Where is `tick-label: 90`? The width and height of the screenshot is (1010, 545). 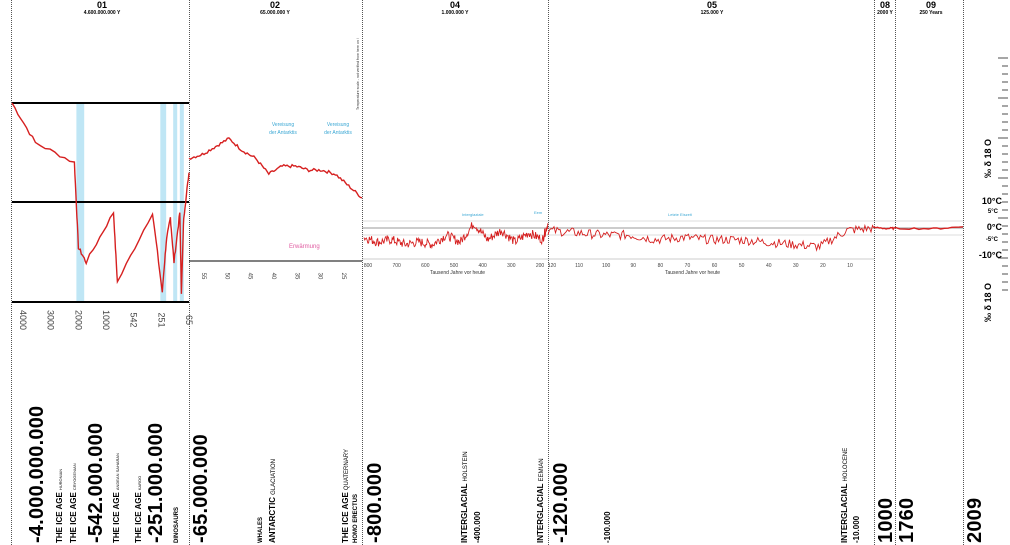 tick-label: 90 is located at coordinates (633, 266).